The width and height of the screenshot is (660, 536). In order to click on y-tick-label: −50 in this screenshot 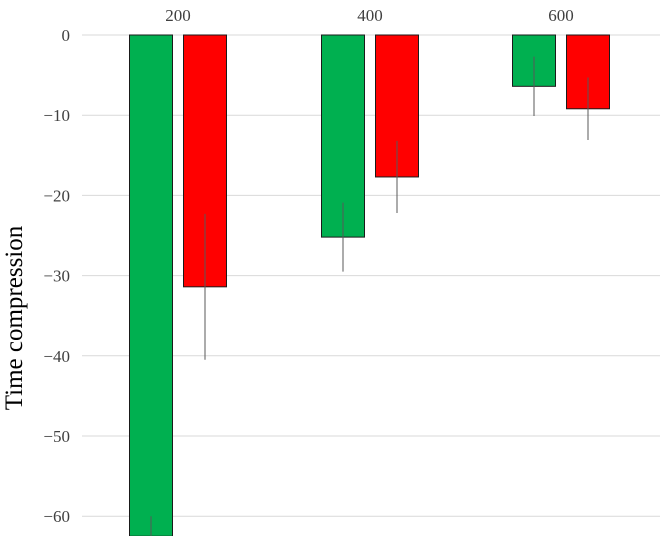, I will do `click(56, 436)`.